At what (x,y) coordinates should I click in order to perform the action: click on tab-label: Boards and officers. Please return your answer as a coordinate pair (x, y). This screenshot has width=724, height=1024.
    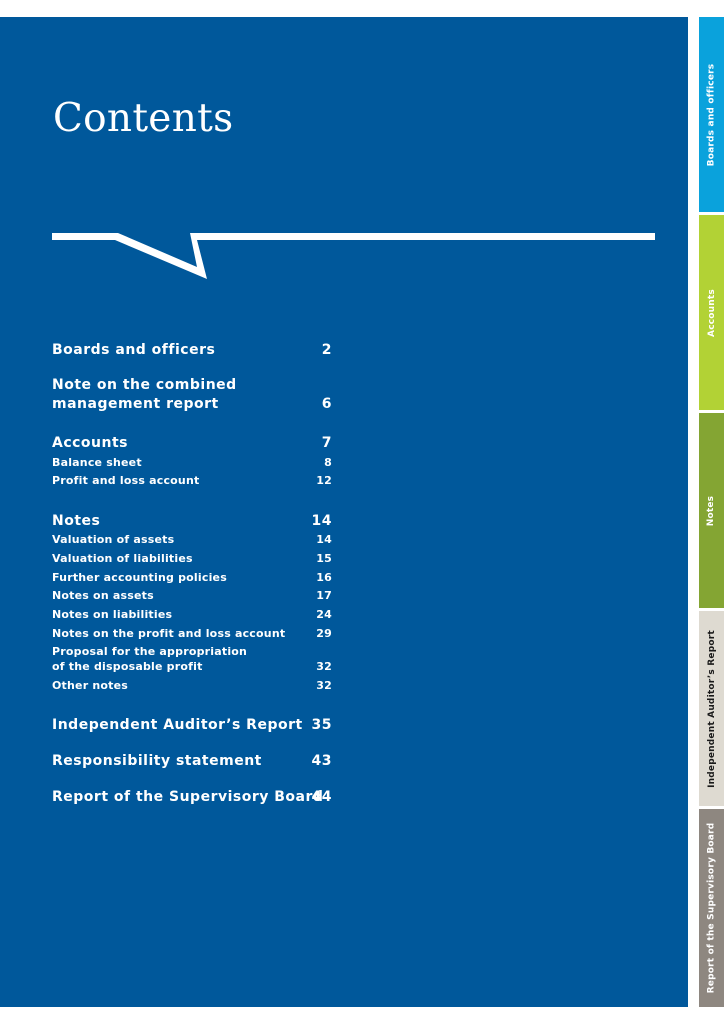
    Looking at the image, I should click on (711, 114).